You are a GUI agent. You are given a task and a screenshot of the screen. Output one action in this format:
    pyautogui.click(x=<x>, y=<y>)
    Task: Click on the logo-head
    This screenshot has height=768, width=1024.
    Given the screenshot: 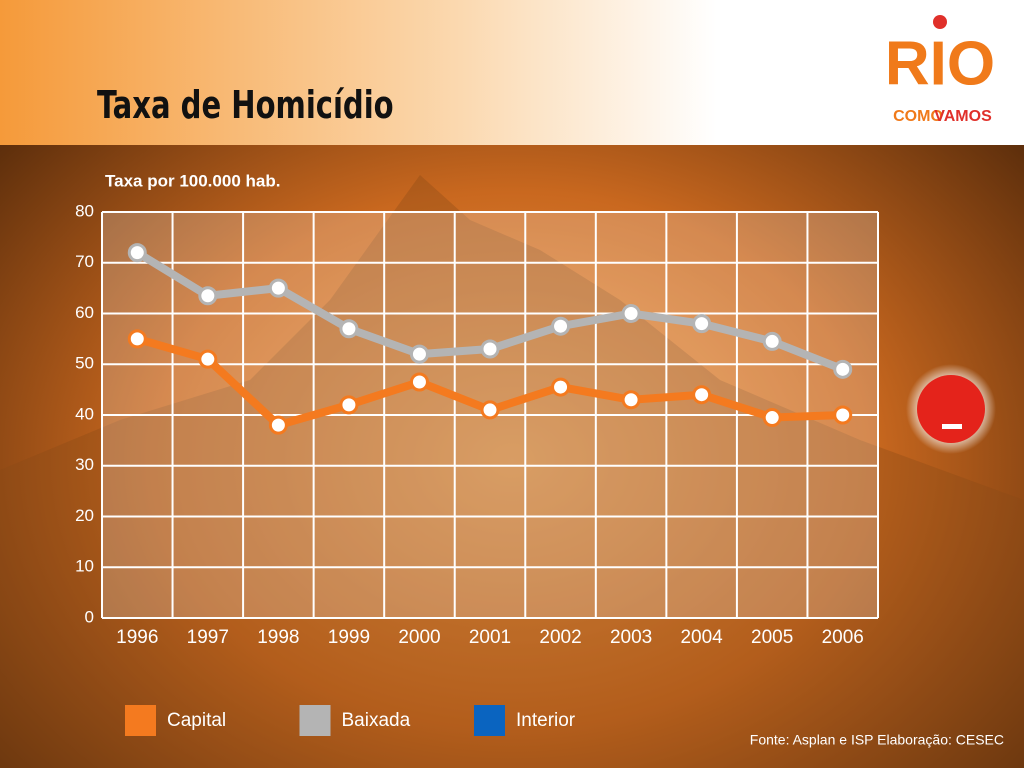 What is the action you would take?
    pyautogui.click(x=940, y=22)
    